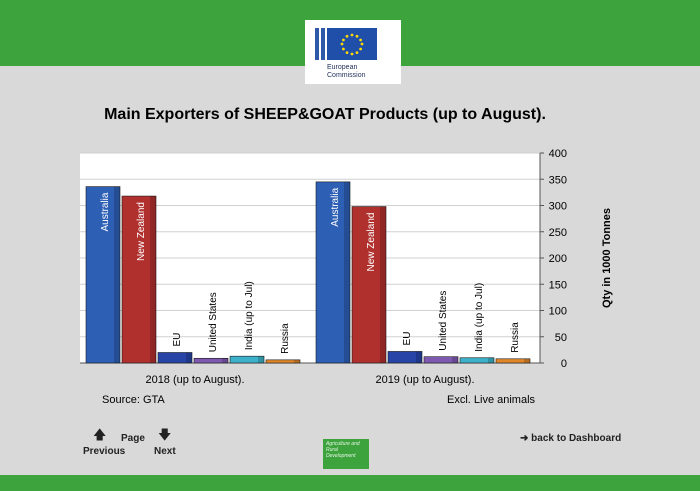  What do you see at coordinates (194, 380) in the screenshot?
I see `x-category-label: 2018 (up to August).` at bounding box center [194, 380].